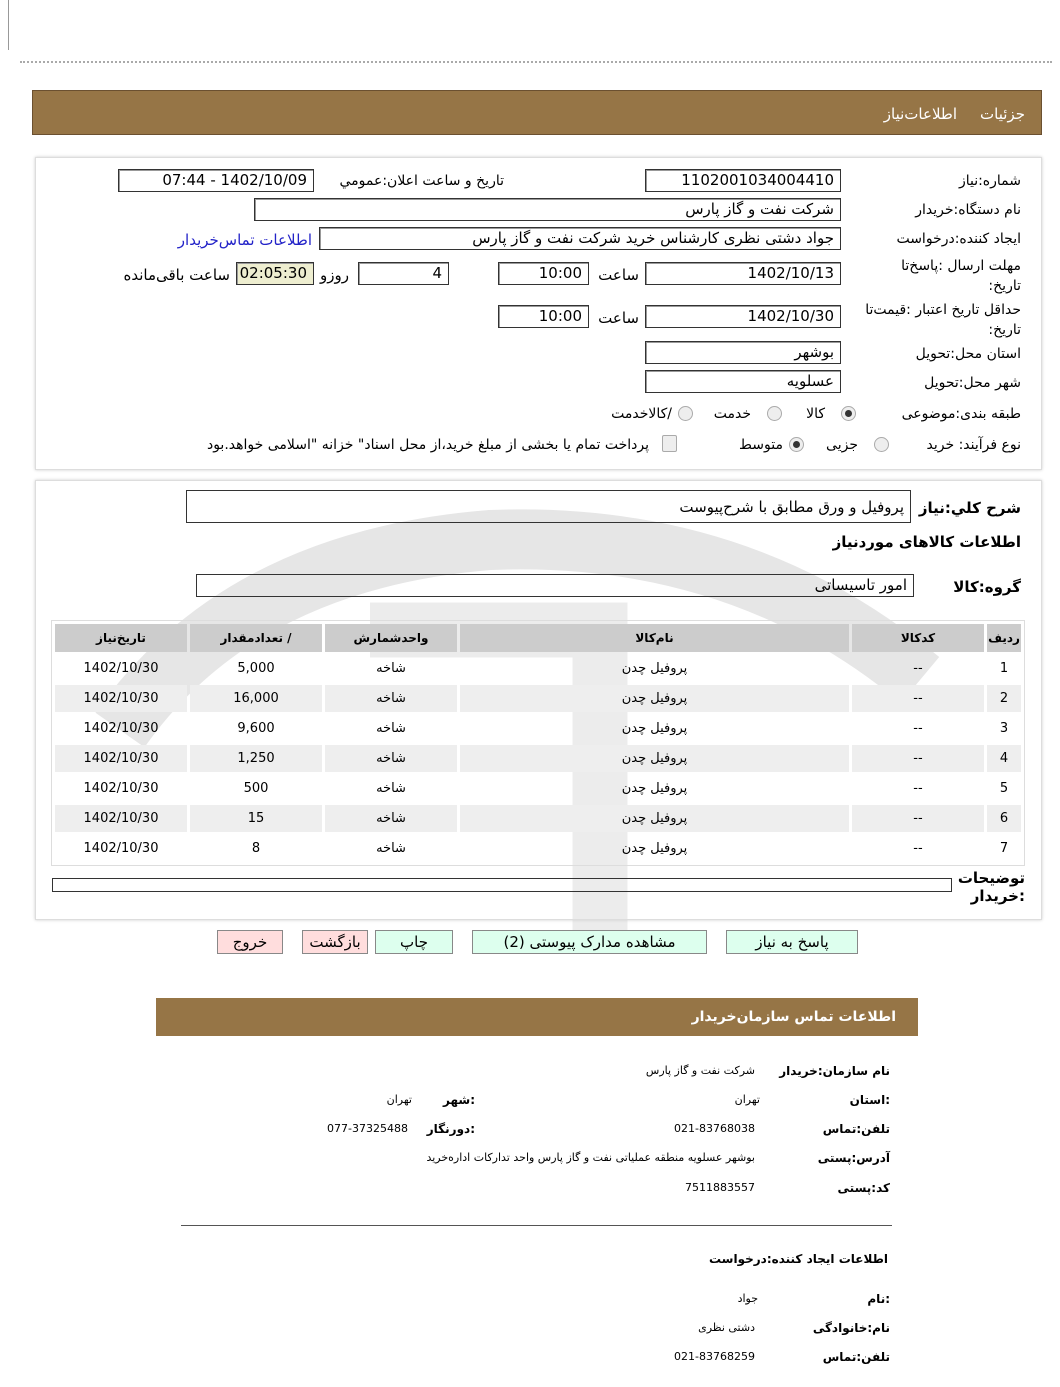 The image size is (1060, 1387). I want to click on creator-label: ایجاد کننده:درخواست, so click(958, 239).